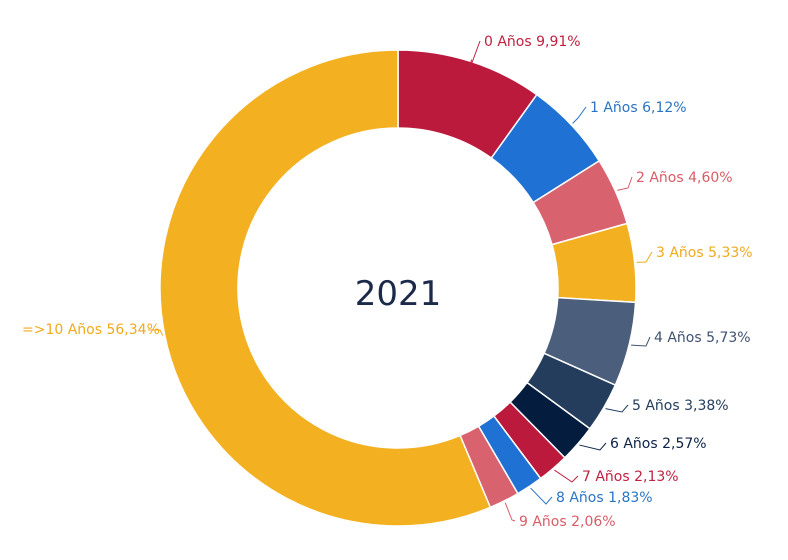 This screenshot has width=788, height=560. What do you see at coordinates (398, 294) in the screenshot?
I see `center-year-label: 2021` at bounding box center [398, 294].